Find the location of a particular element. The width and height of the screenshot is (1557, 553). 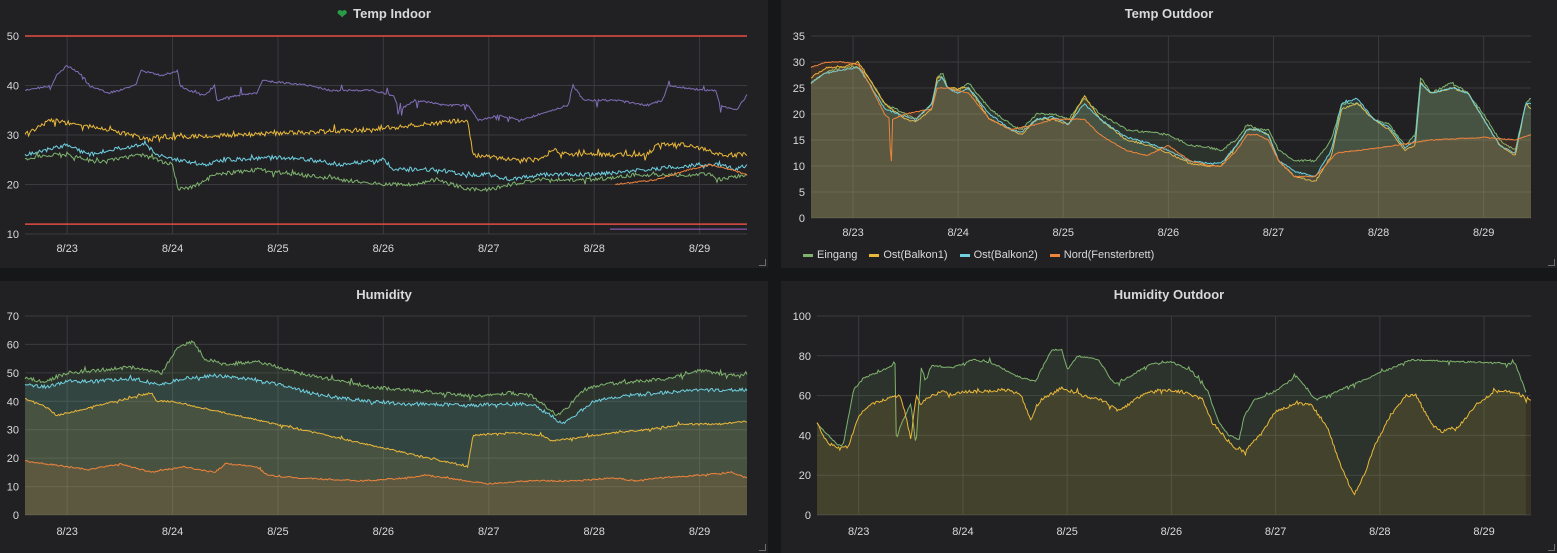

legend-item: Eingang is located at coordinates (830, 255).